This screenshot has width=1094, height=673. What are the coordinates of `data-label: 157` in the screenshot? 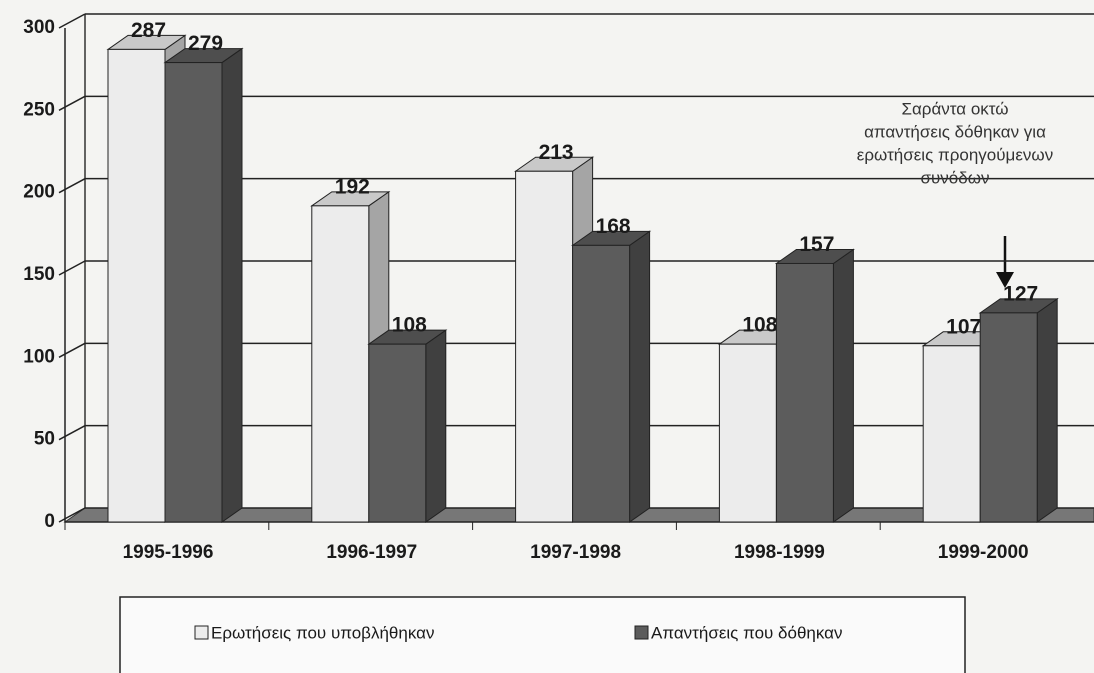 It's located at (816, 244).